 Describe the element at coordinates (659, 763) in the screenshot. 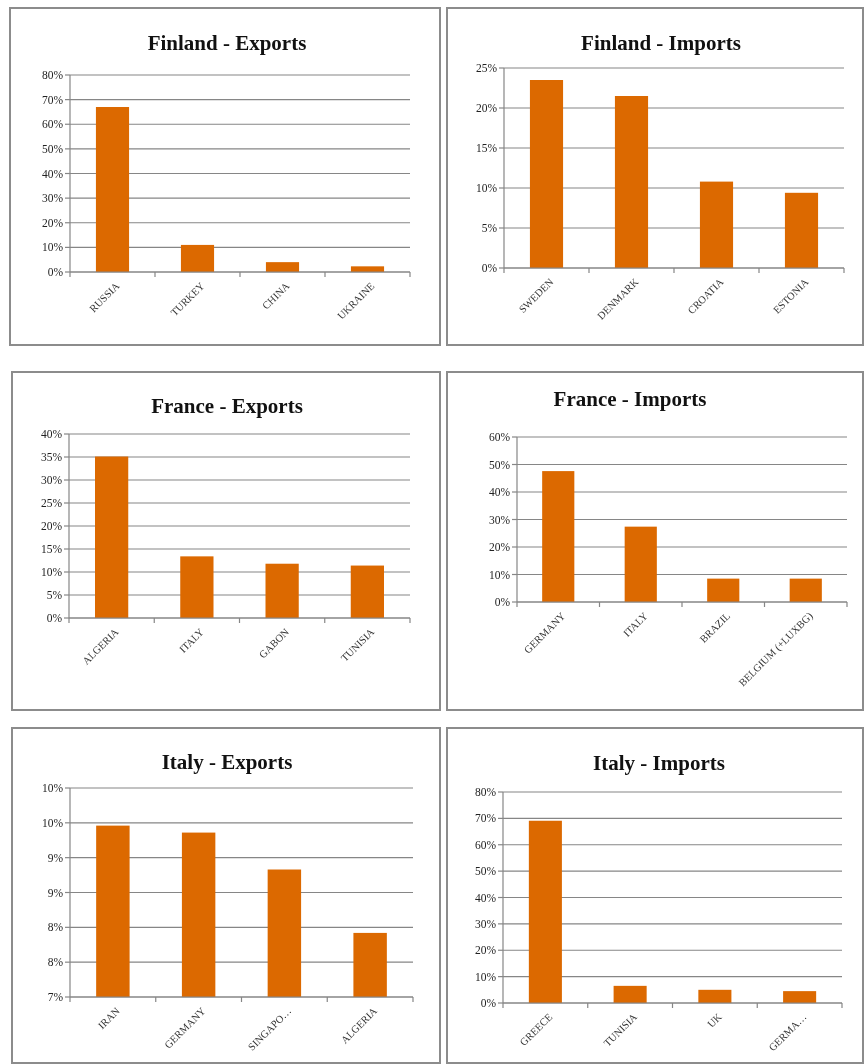

I see `chart-title: Italy - Imports` at that location.